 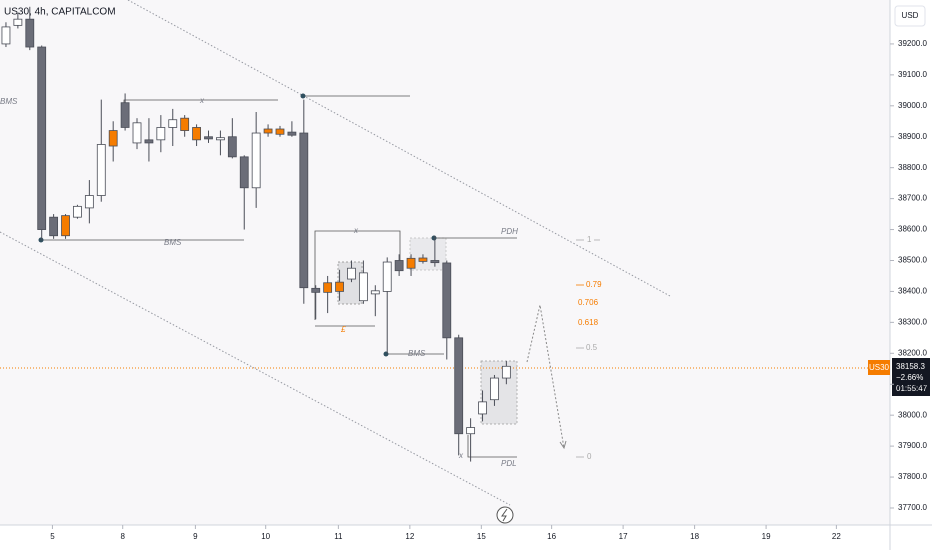 What do you see at coordinates (551, 536) in the screenshot?
I see `x-tick-label: 16` at bounding box center [551, 536].